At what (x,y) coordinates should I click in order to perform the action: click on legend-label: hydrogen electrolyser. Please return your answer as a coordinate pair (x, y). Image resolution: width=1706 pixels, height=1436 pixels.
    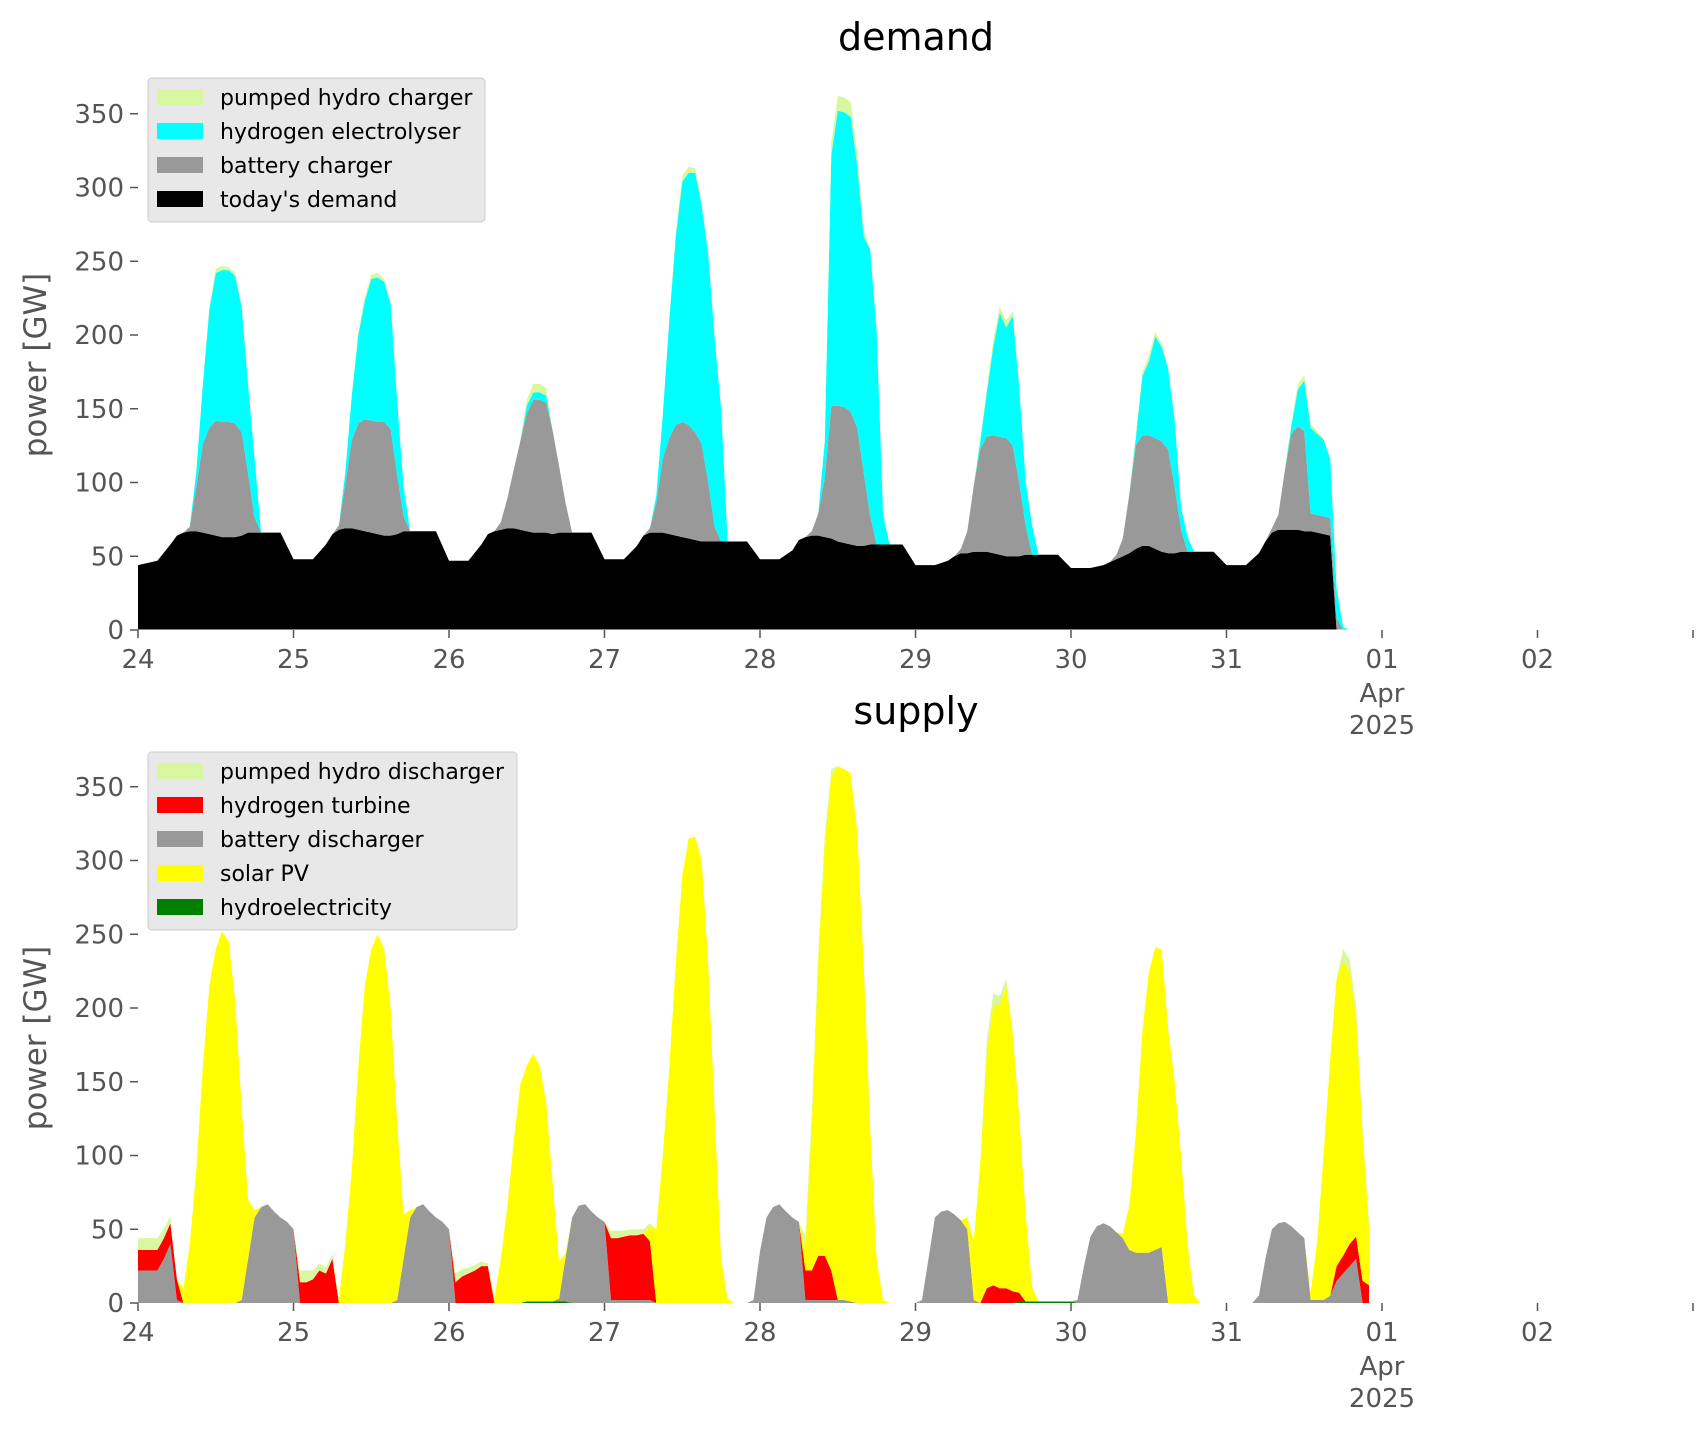
    Looking at the image, I should click on (340, 132).